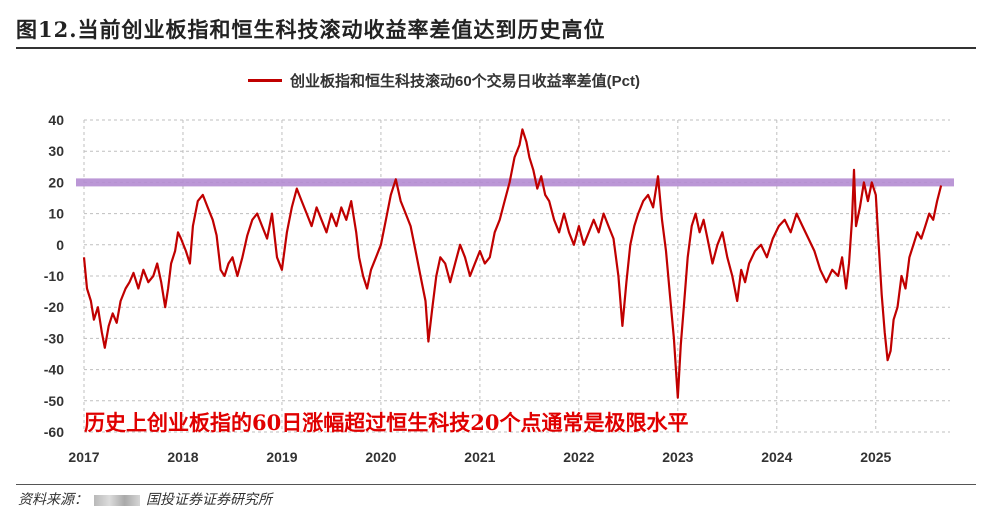 The height and width of the screenshot is (511, 991). I want to click on x-tick-label: 2023, so click(677, 457).